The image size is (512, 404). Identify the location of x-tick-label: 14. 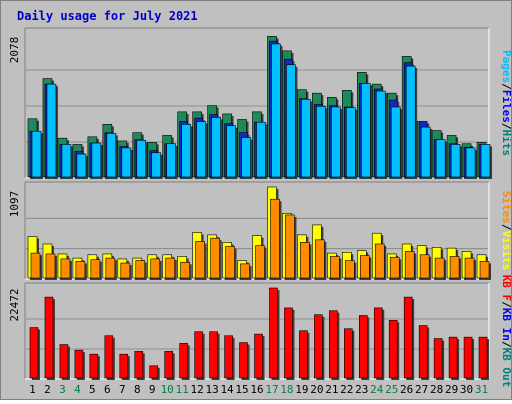
(227, 389).